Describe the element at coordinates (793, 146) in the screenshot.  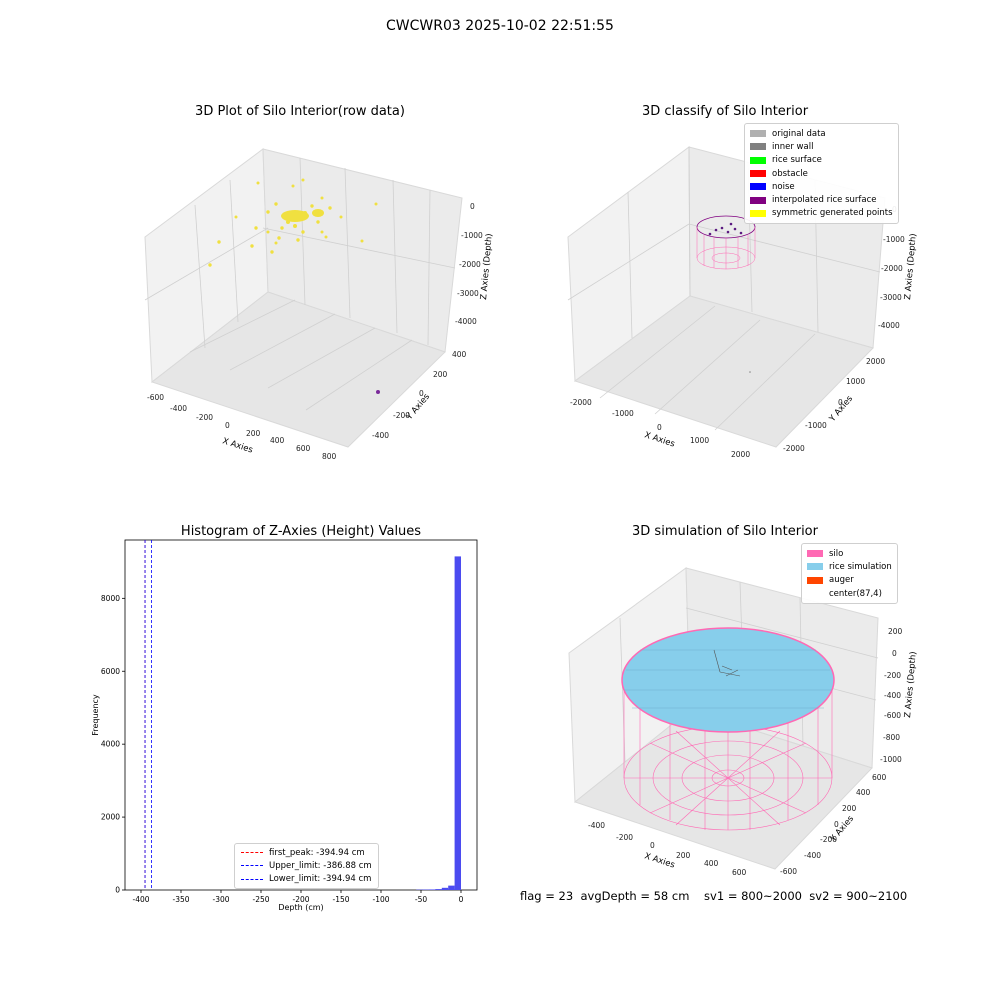
I see `legend-label: inner wall` at that location.